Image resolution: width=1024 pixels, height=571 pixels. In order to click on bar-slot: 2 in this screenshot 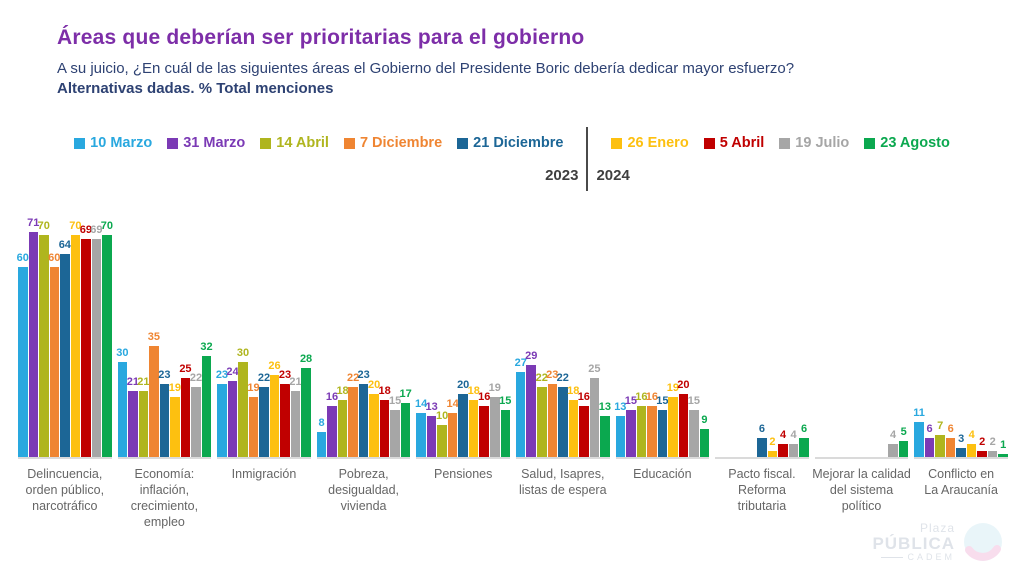, I will do `click(772, 337)`.